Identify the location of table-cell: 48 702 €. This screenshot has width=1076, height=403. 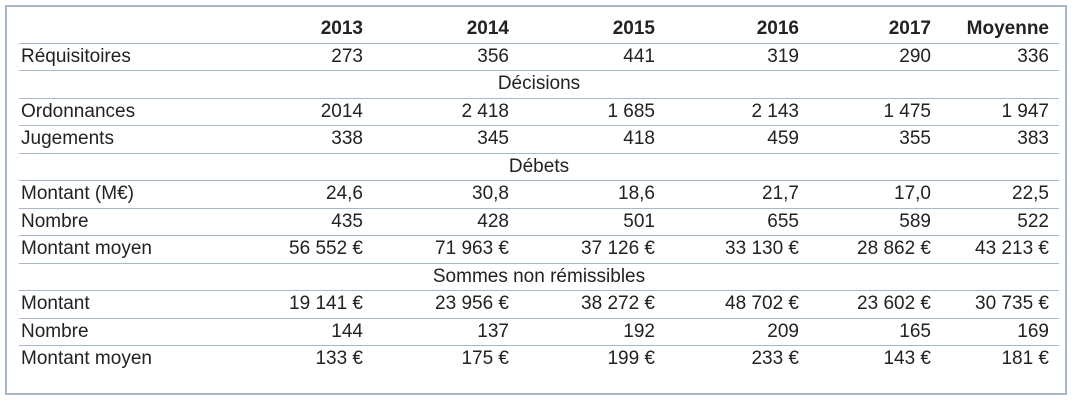
(737, 304).